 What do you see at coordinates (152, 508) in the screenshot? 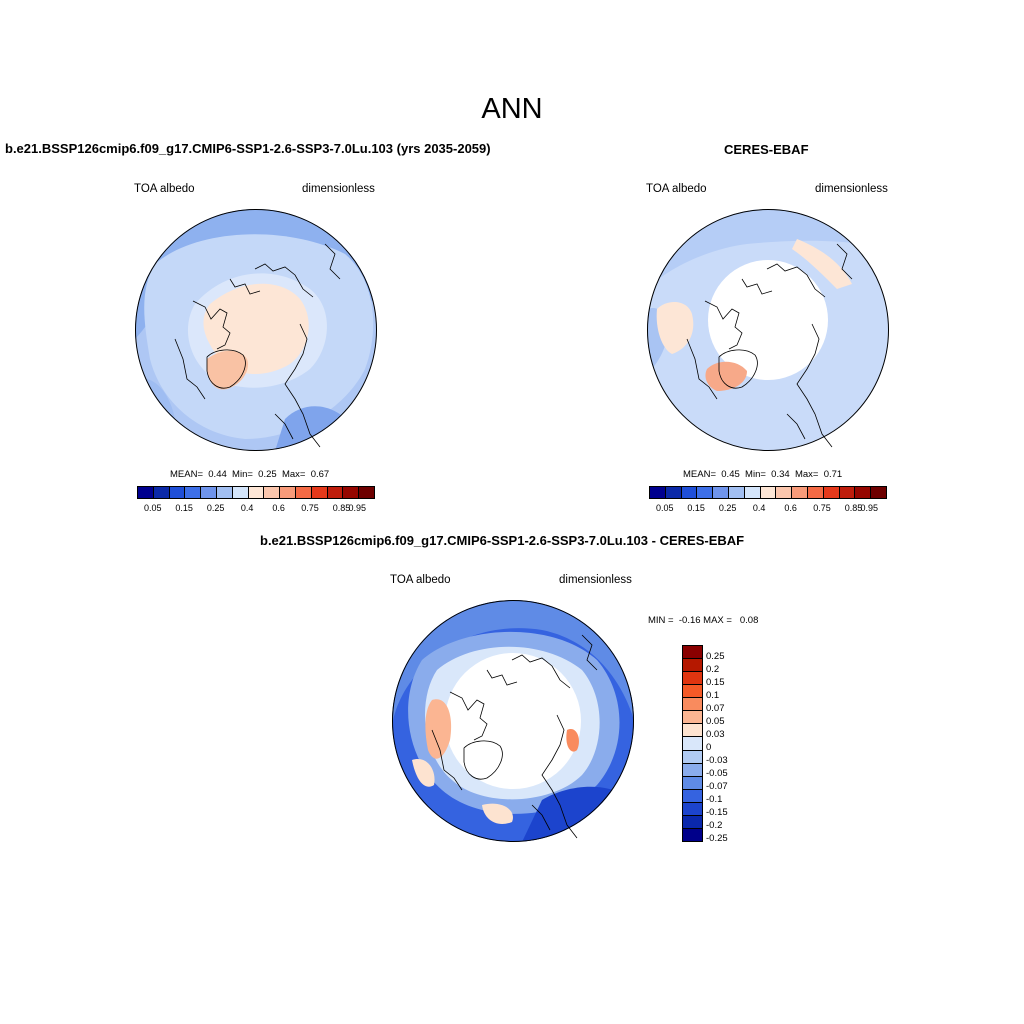
I see `panel1-colorbar-tick-label: 0.05` at bounding box center [152, 508].